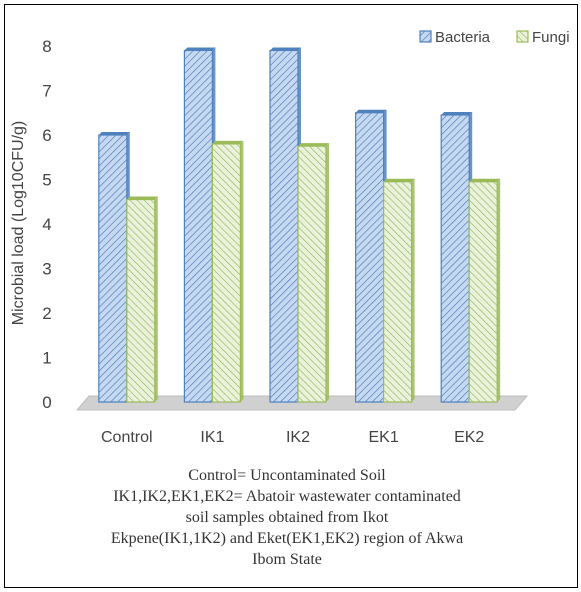 The image size is (581, 592). I want to click on y-tick-label: 4, so click(46, 224).